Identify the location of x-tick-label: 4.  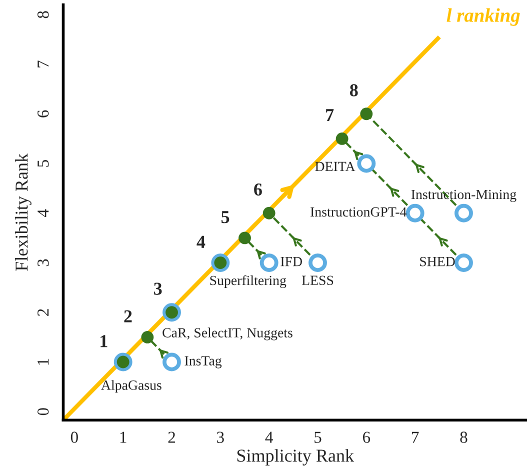
(269, 437).